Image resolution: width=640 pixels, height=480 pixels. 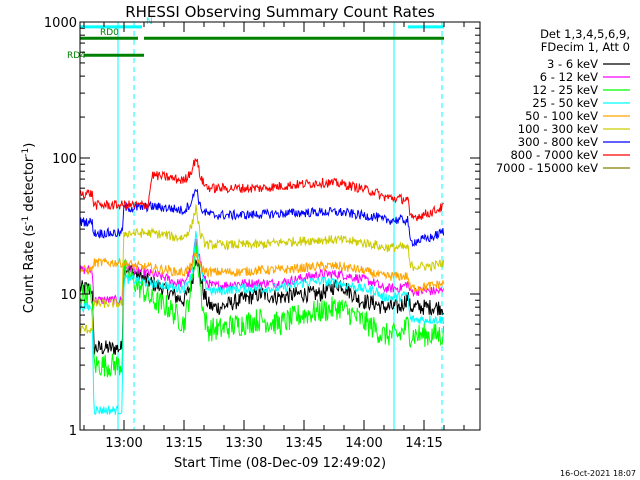 I want to click on legend-label-4: 50 - 100 keV, so click(x=561, y=116).